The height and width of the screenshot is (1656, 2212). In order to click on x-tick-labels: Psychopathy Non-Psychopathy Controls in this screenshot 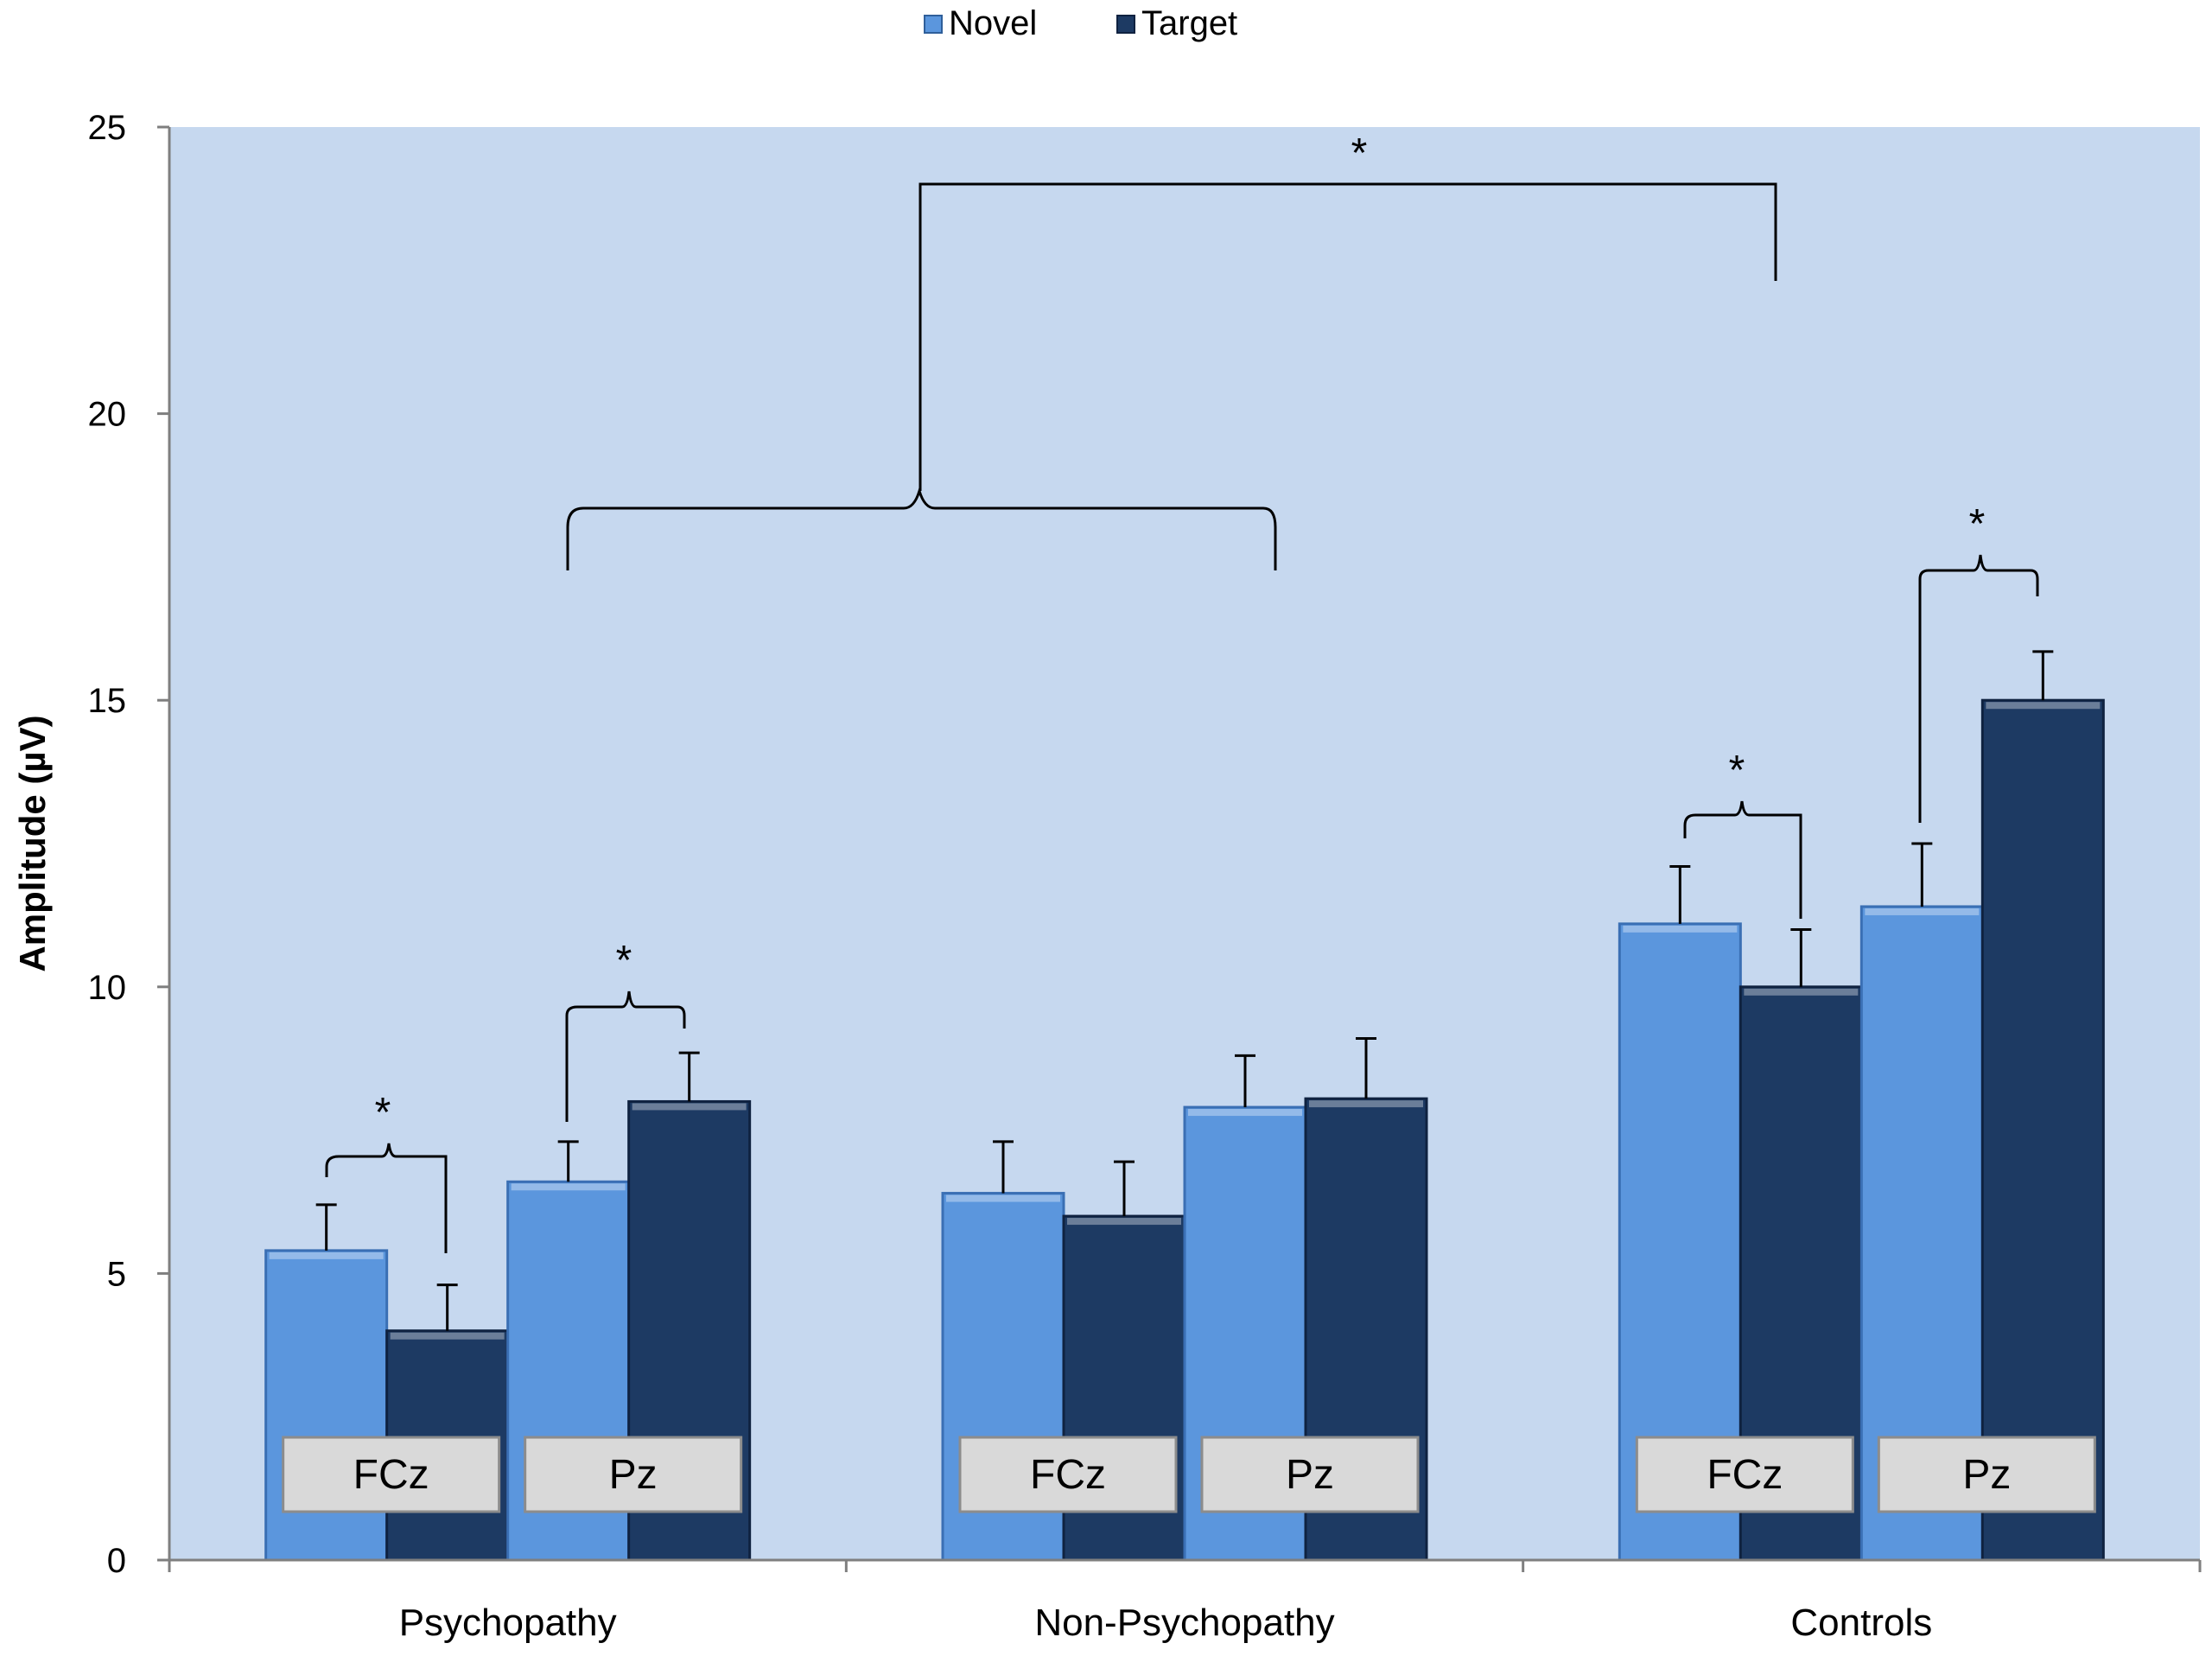, I will do `click(1166, 1623)`.